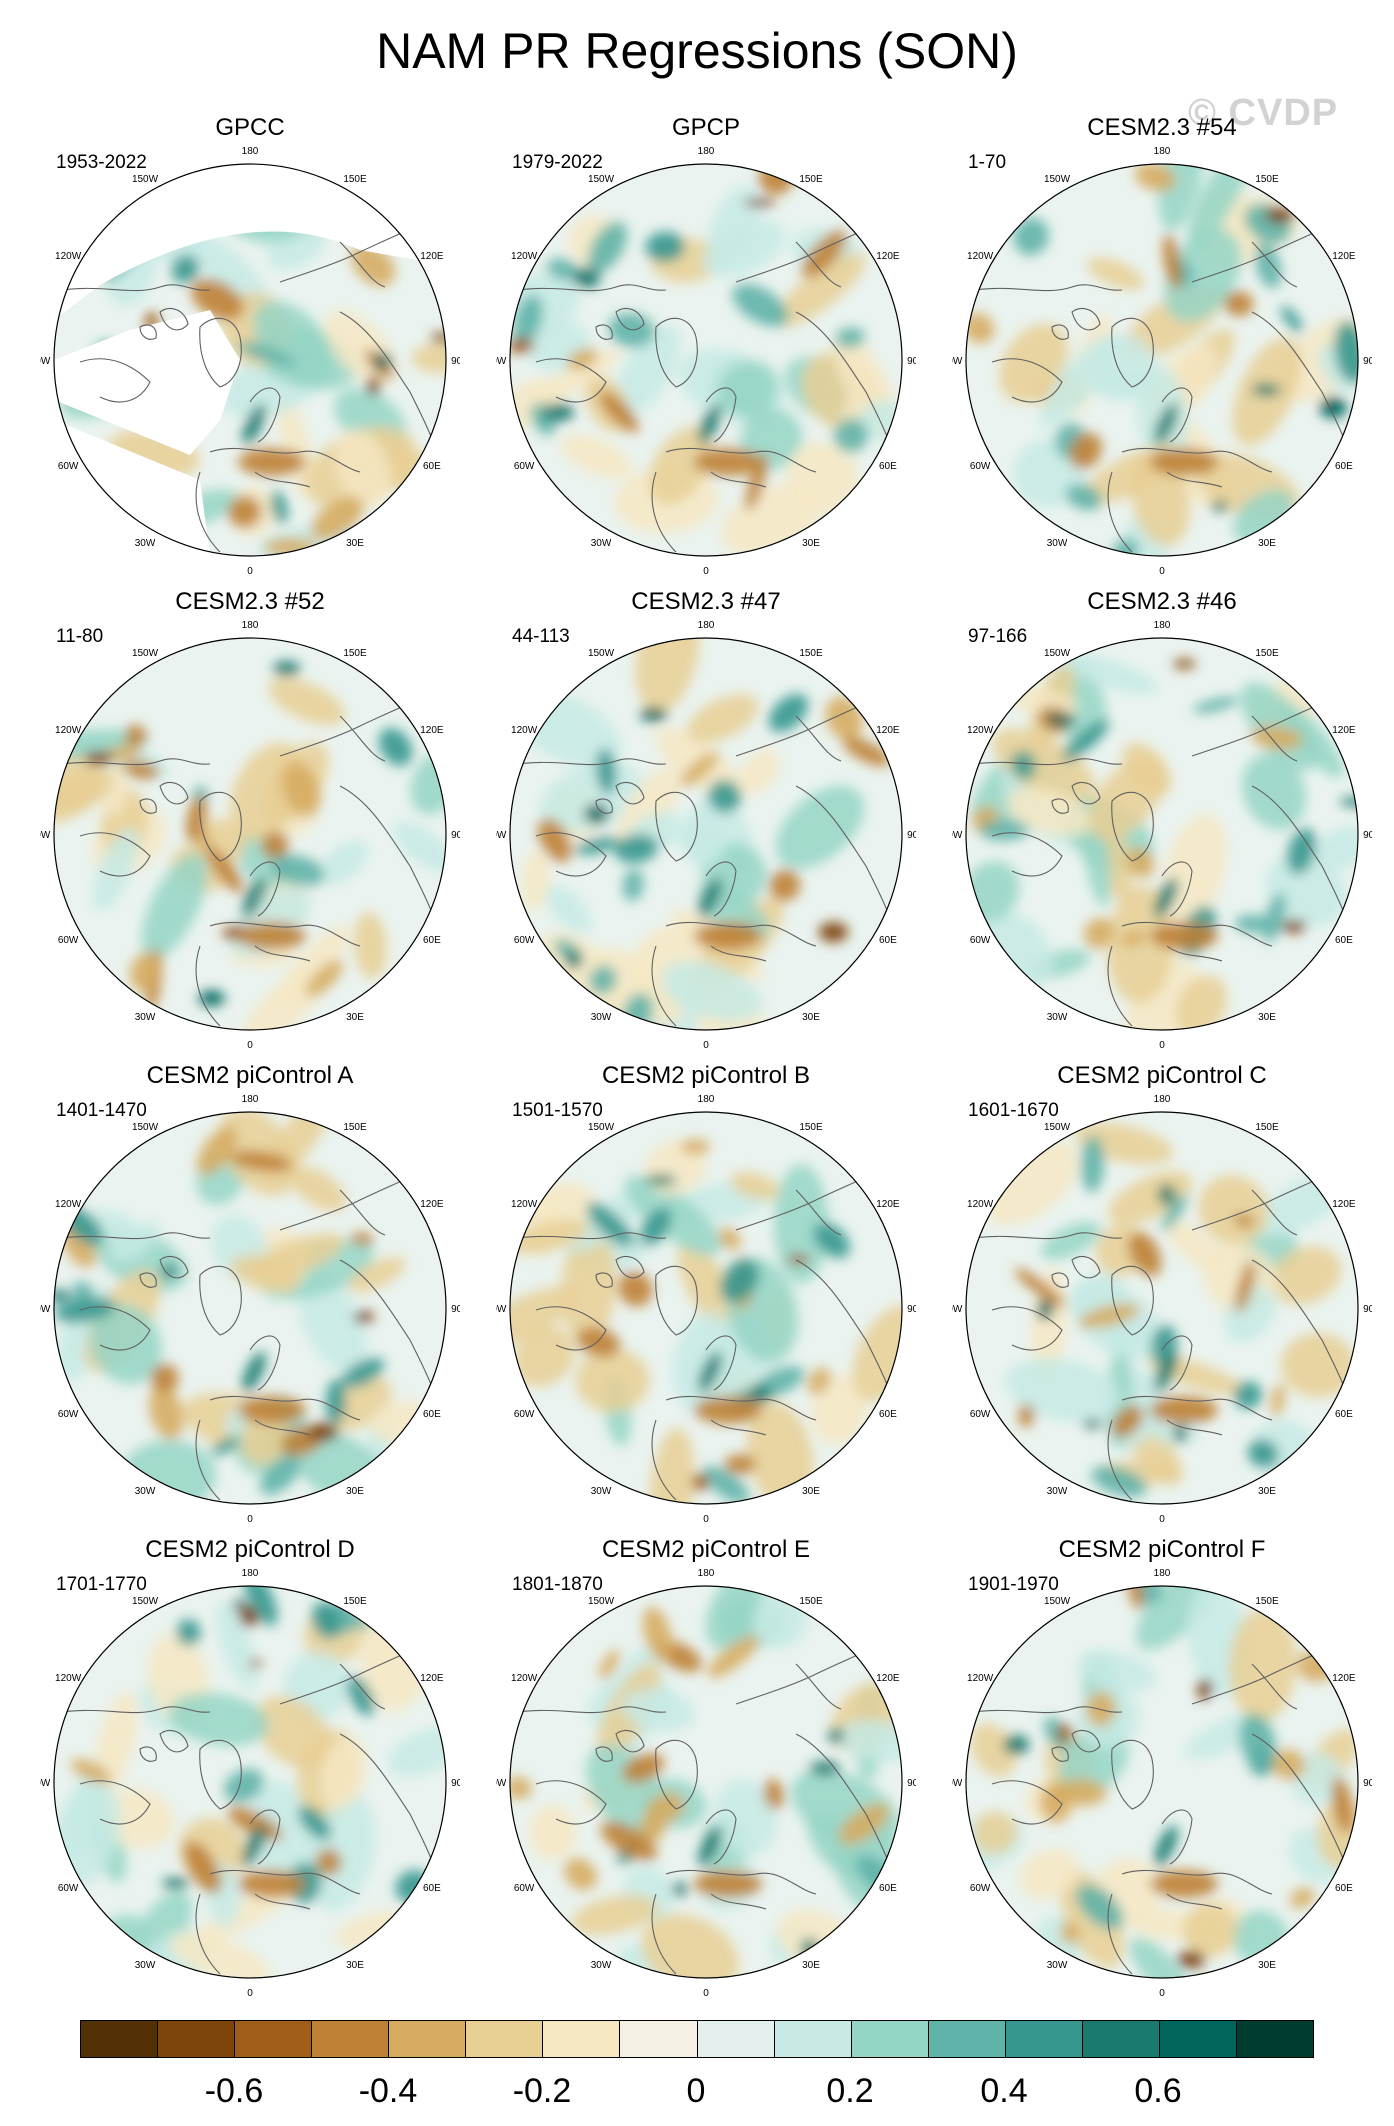  What do you see at coordinates (1263, 113) in the screenshot?
I see `watermark: © CVDP` at bounding box center [1263, 113].